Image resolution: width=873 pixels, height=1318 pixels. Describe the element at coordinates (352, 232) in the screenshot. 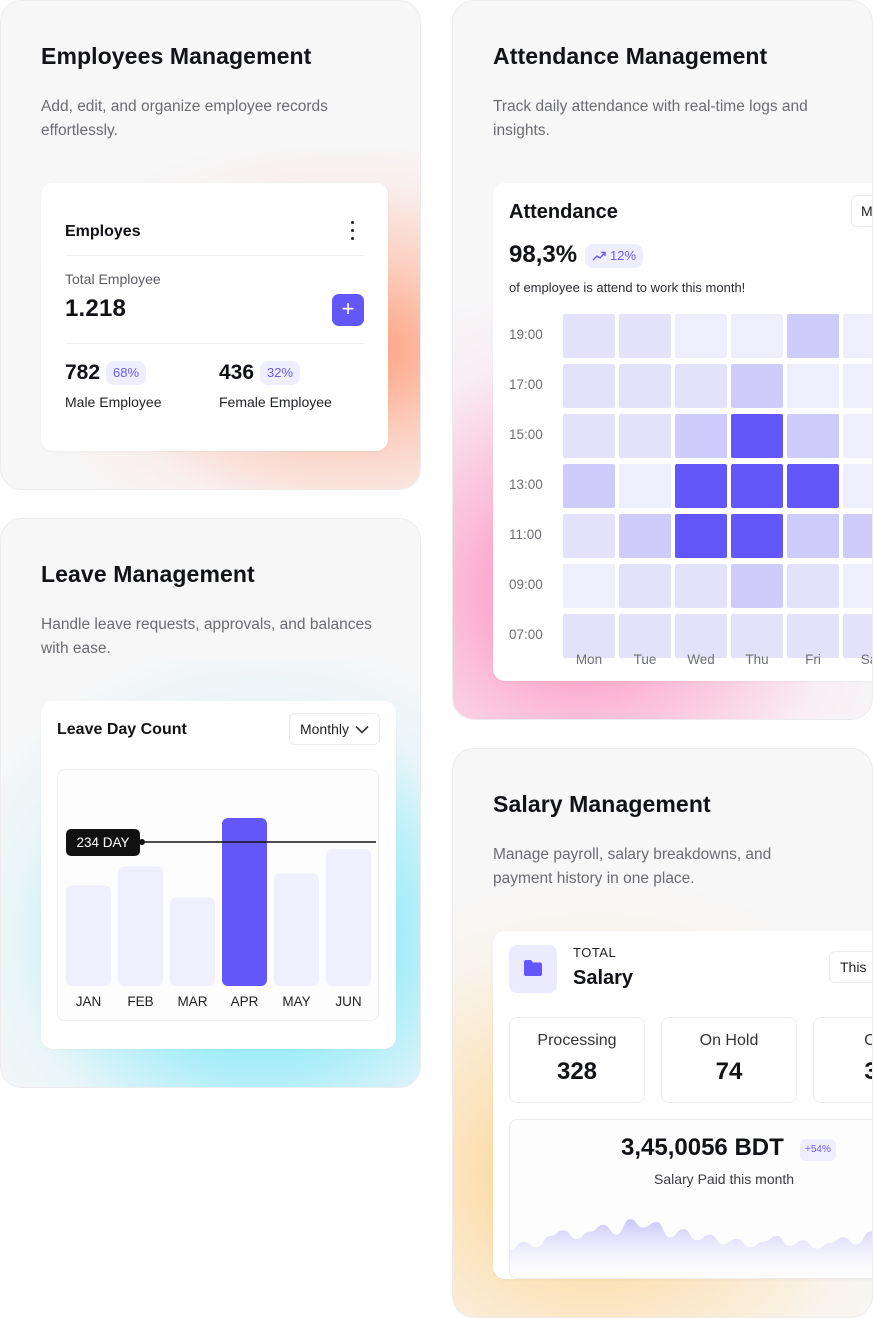

I see `more-options-icon` at that location.